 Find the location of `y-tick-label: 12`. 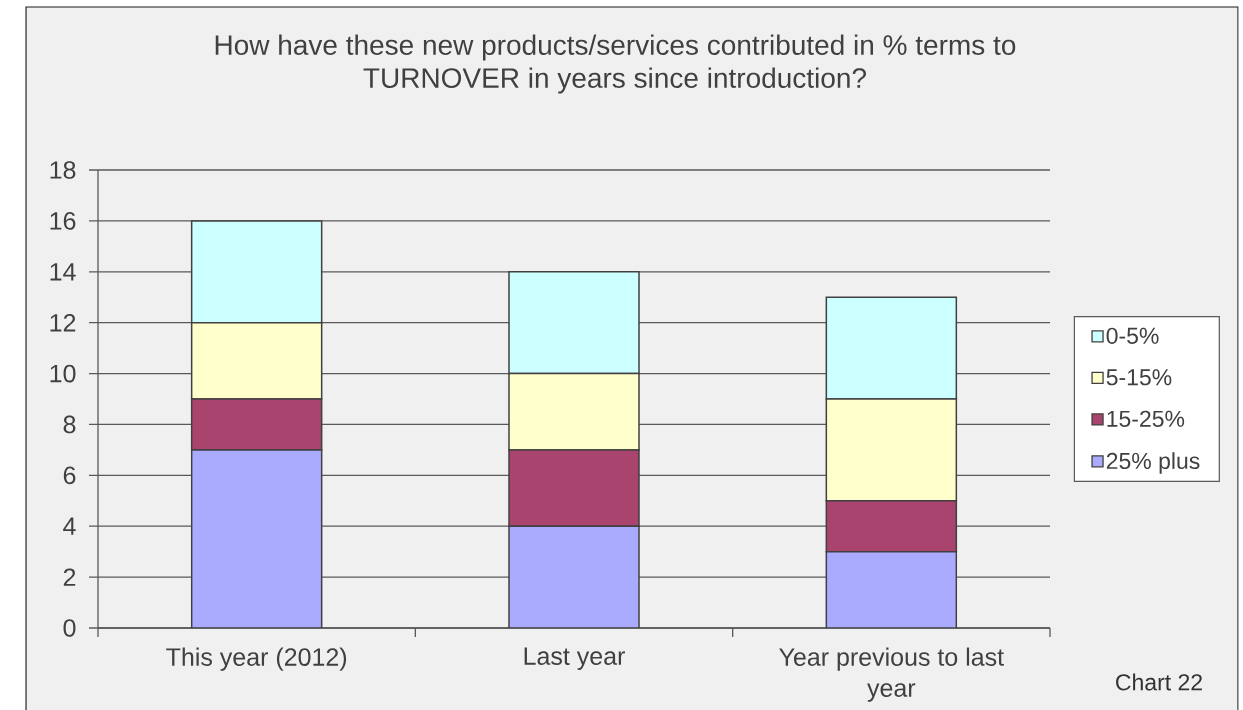

y-tick-label: 12 is located at coordinates (63, 322).